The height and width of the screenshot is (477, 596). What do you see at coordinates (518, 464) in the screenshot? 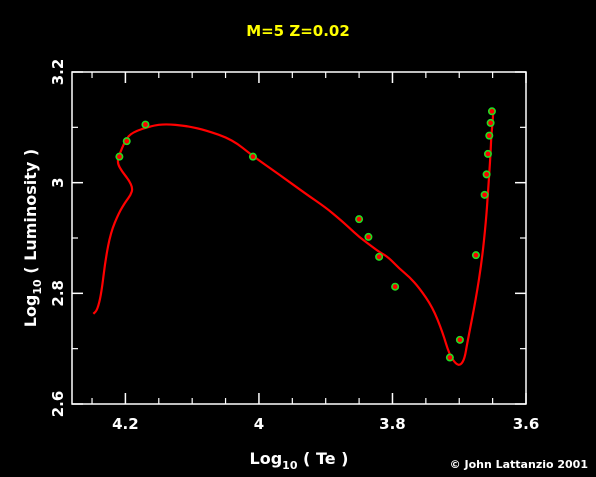
I see `credit-text: © John Lattanzio 2001` at bounding box center [518, 464].